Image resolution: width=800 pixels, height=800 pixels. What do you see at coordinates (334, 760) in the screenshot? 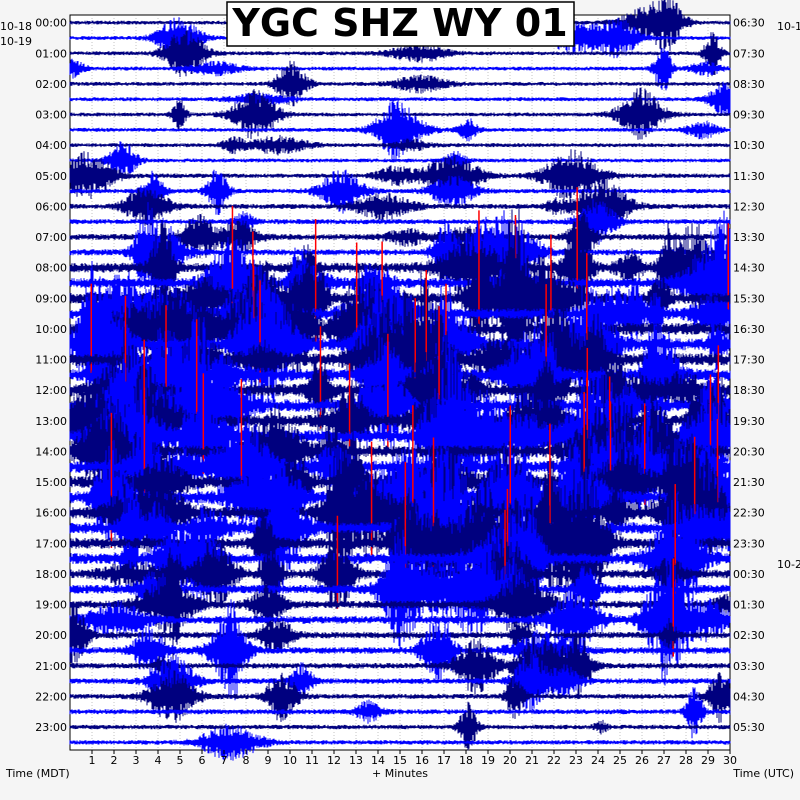
I see `x-tick-label: 12` at bounding box center [334, 760].